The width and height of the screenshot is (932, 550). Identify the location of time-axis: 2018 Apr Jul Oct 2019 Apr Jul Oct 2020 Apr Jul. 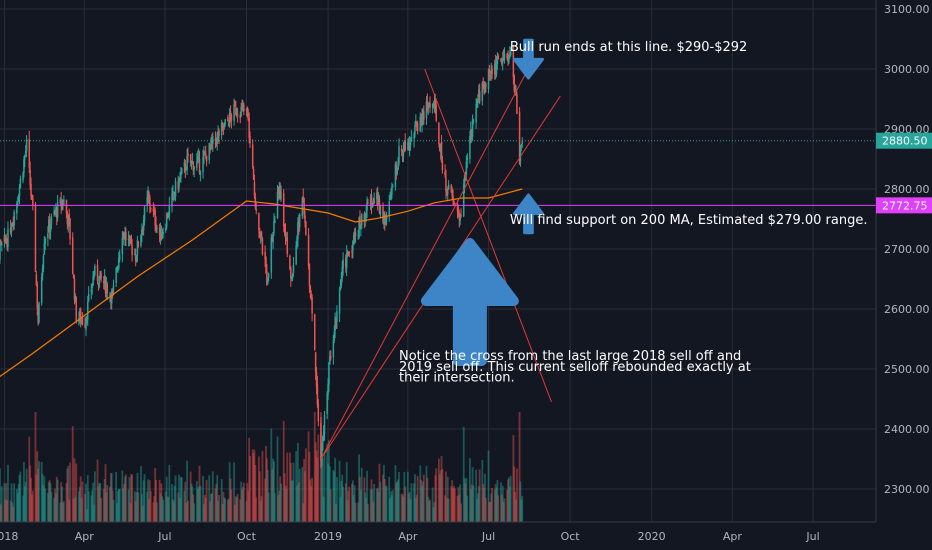
(466, 535).